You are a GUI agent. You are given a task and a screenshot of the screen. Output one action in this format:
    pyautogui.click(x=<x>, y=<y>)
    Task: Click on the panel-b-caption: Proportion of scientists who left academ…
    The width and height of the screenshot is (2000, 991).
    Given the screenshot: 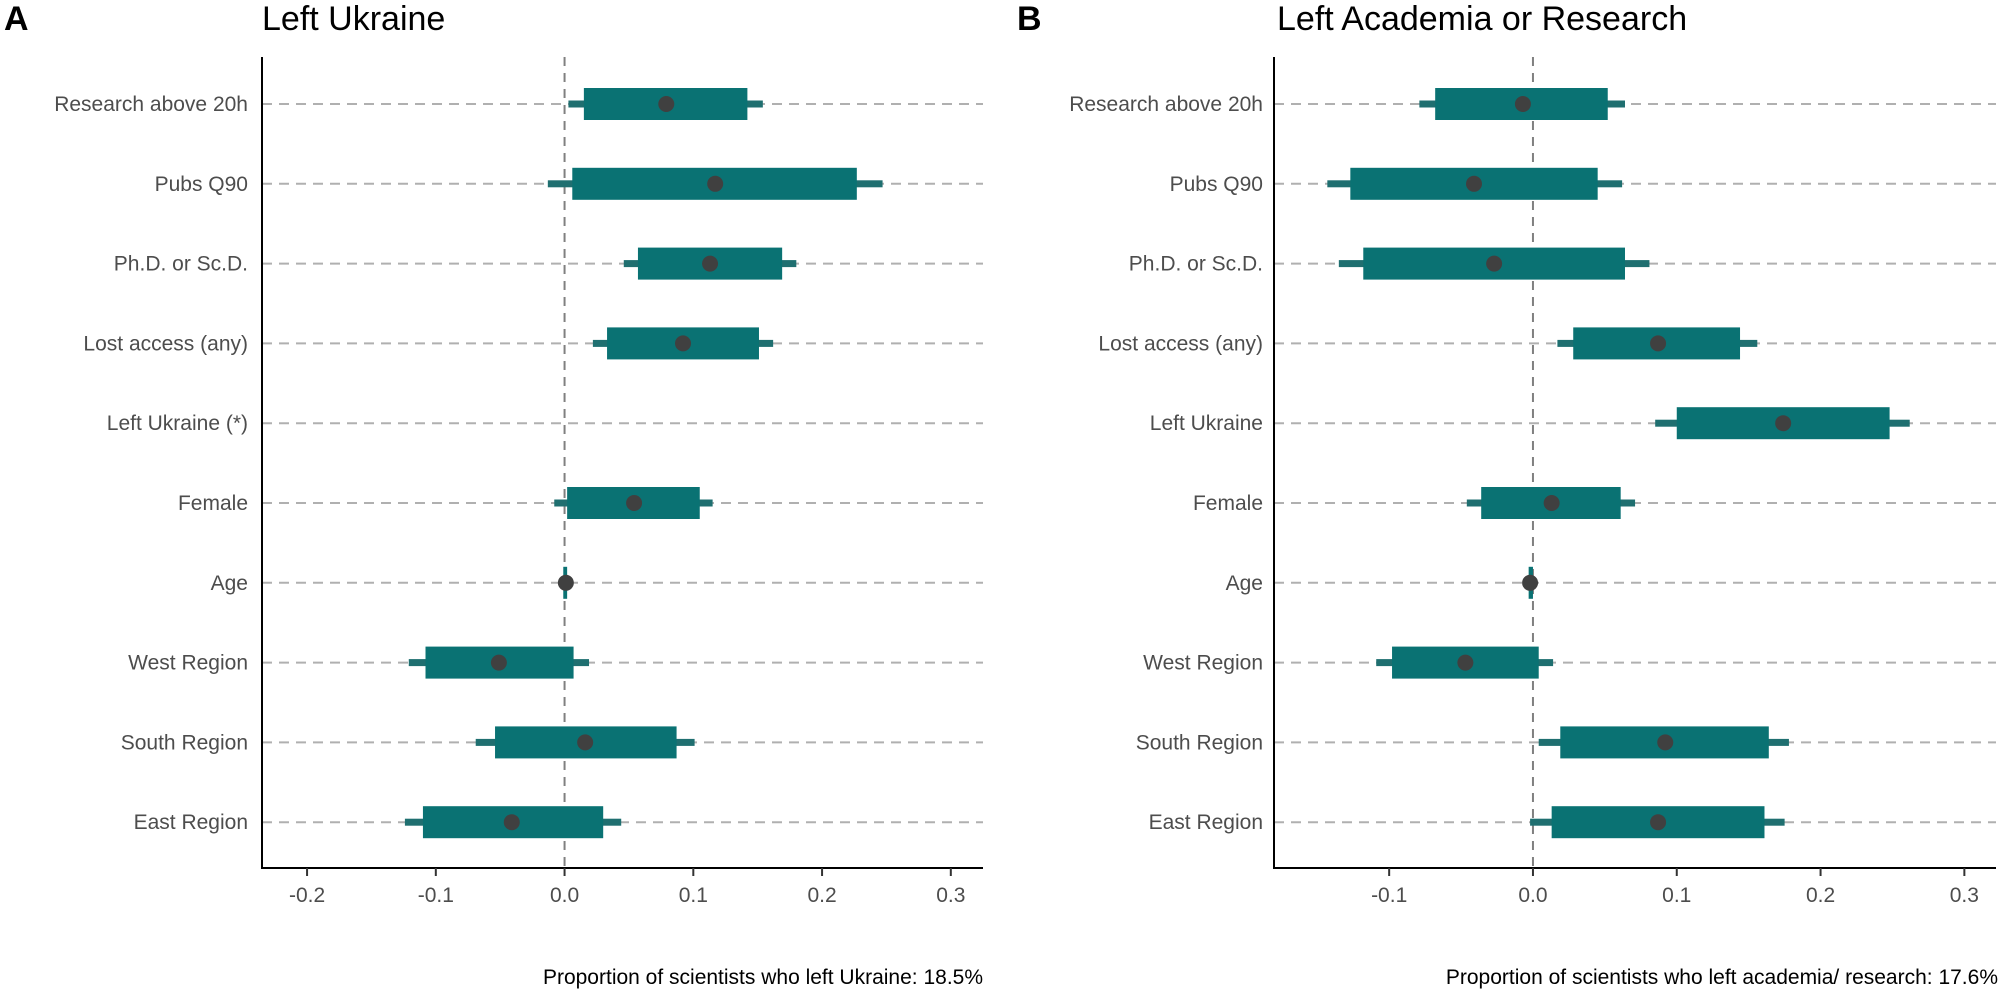 What is the action you would take?
    pyautogui.click(x=1722, y=977)
    